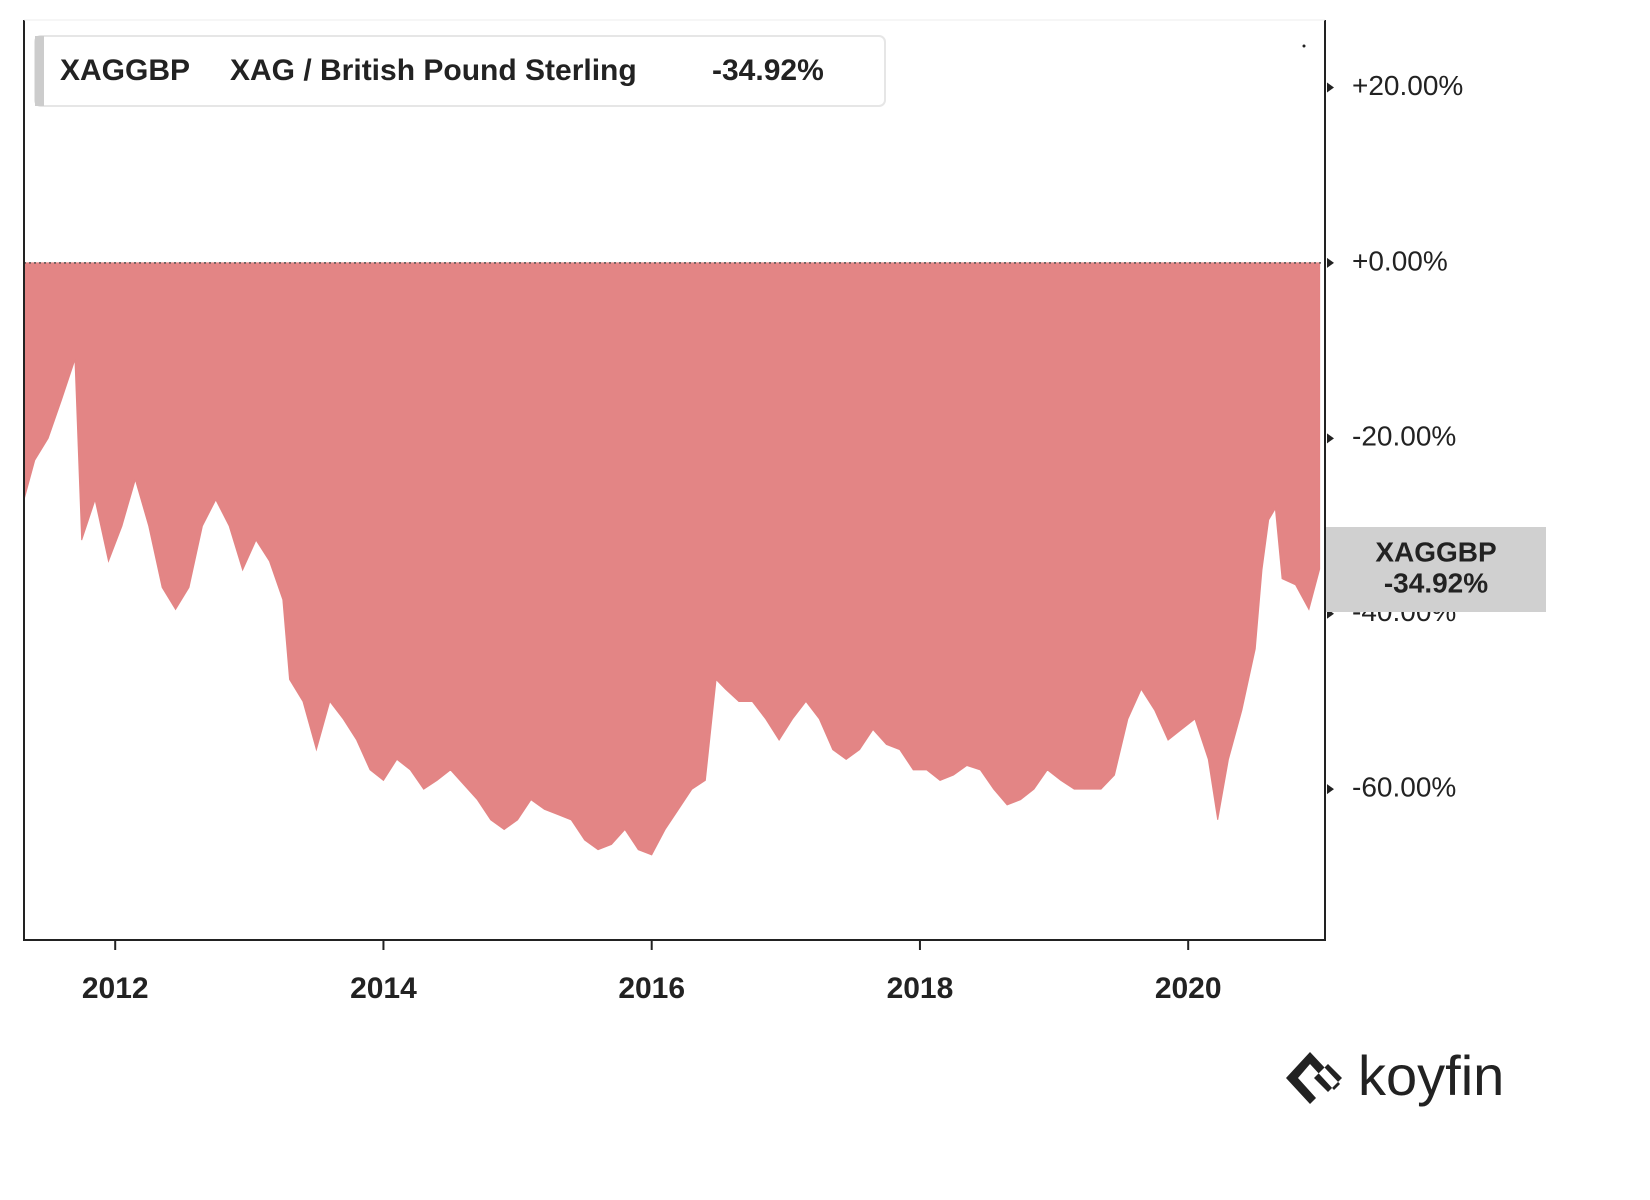 This screenshot has height=1200, width=1650. I want to click on x-tick-label: 2016, so click(651, 988).